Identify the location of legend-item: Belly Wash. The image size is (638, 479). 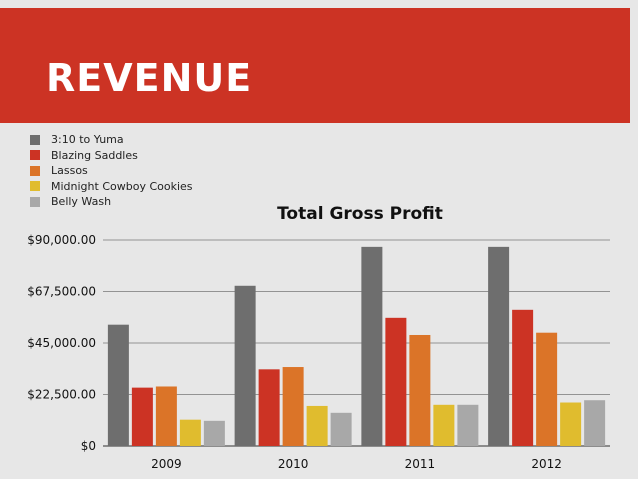
(111, 202).